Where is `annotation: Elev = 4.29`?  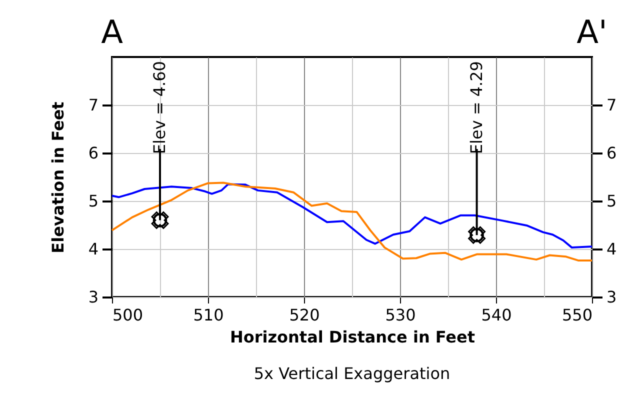 annotation: Elev = 4.29 is located at coordinates (476, 107).